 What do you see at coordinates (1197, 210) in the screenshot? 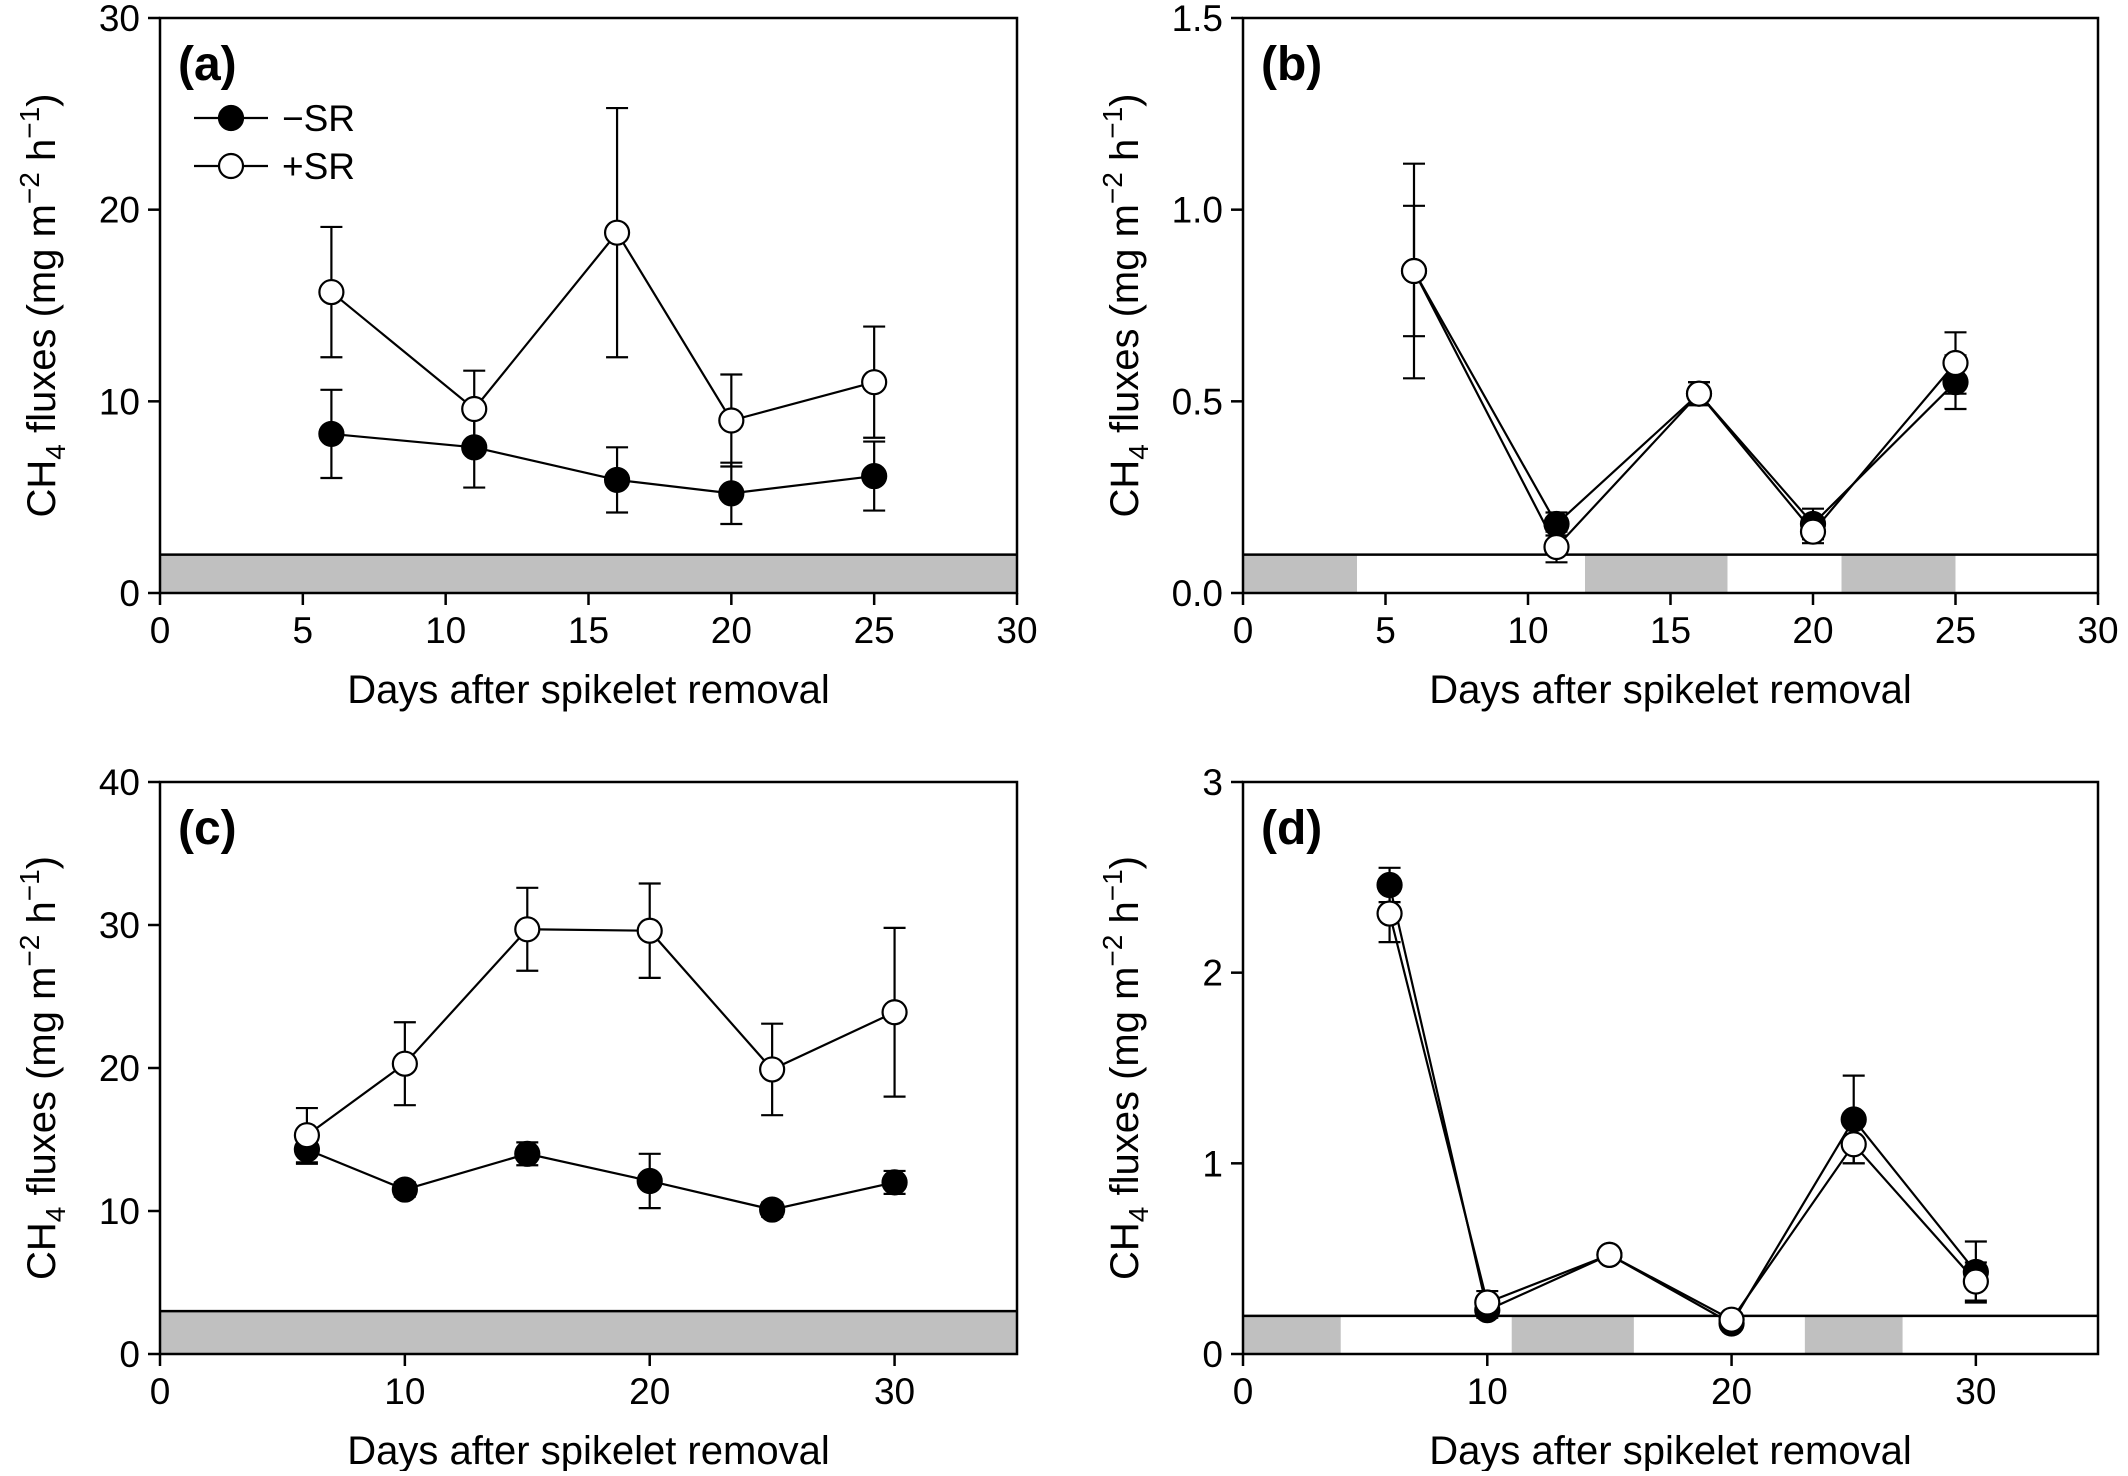
I see `y-tick-label: 1.0` at bounding box center [1197, 210].